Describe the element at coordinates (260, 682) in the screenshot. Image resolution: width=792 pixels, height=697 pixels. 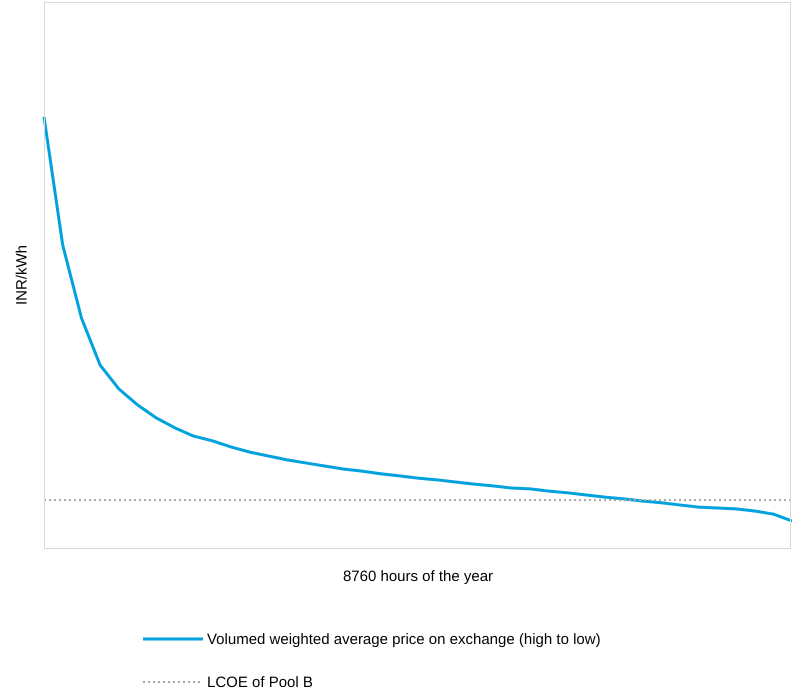
I see `legend-label: LCOE of Pool B` at that location.